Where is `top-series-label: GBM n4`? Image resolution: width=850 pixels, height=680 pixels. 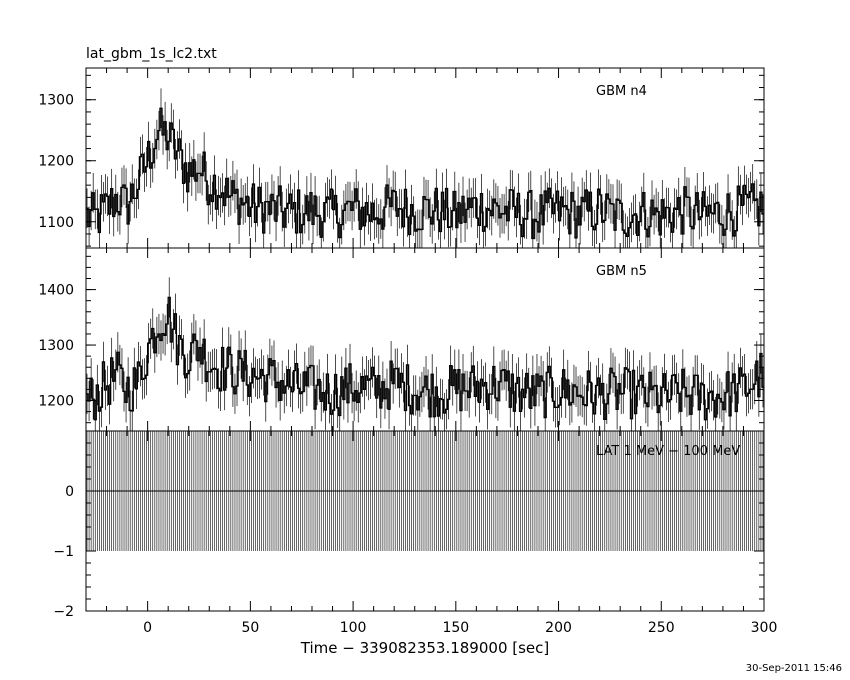
top-series-label: GBM n4 is located at coordinates (621, 91).